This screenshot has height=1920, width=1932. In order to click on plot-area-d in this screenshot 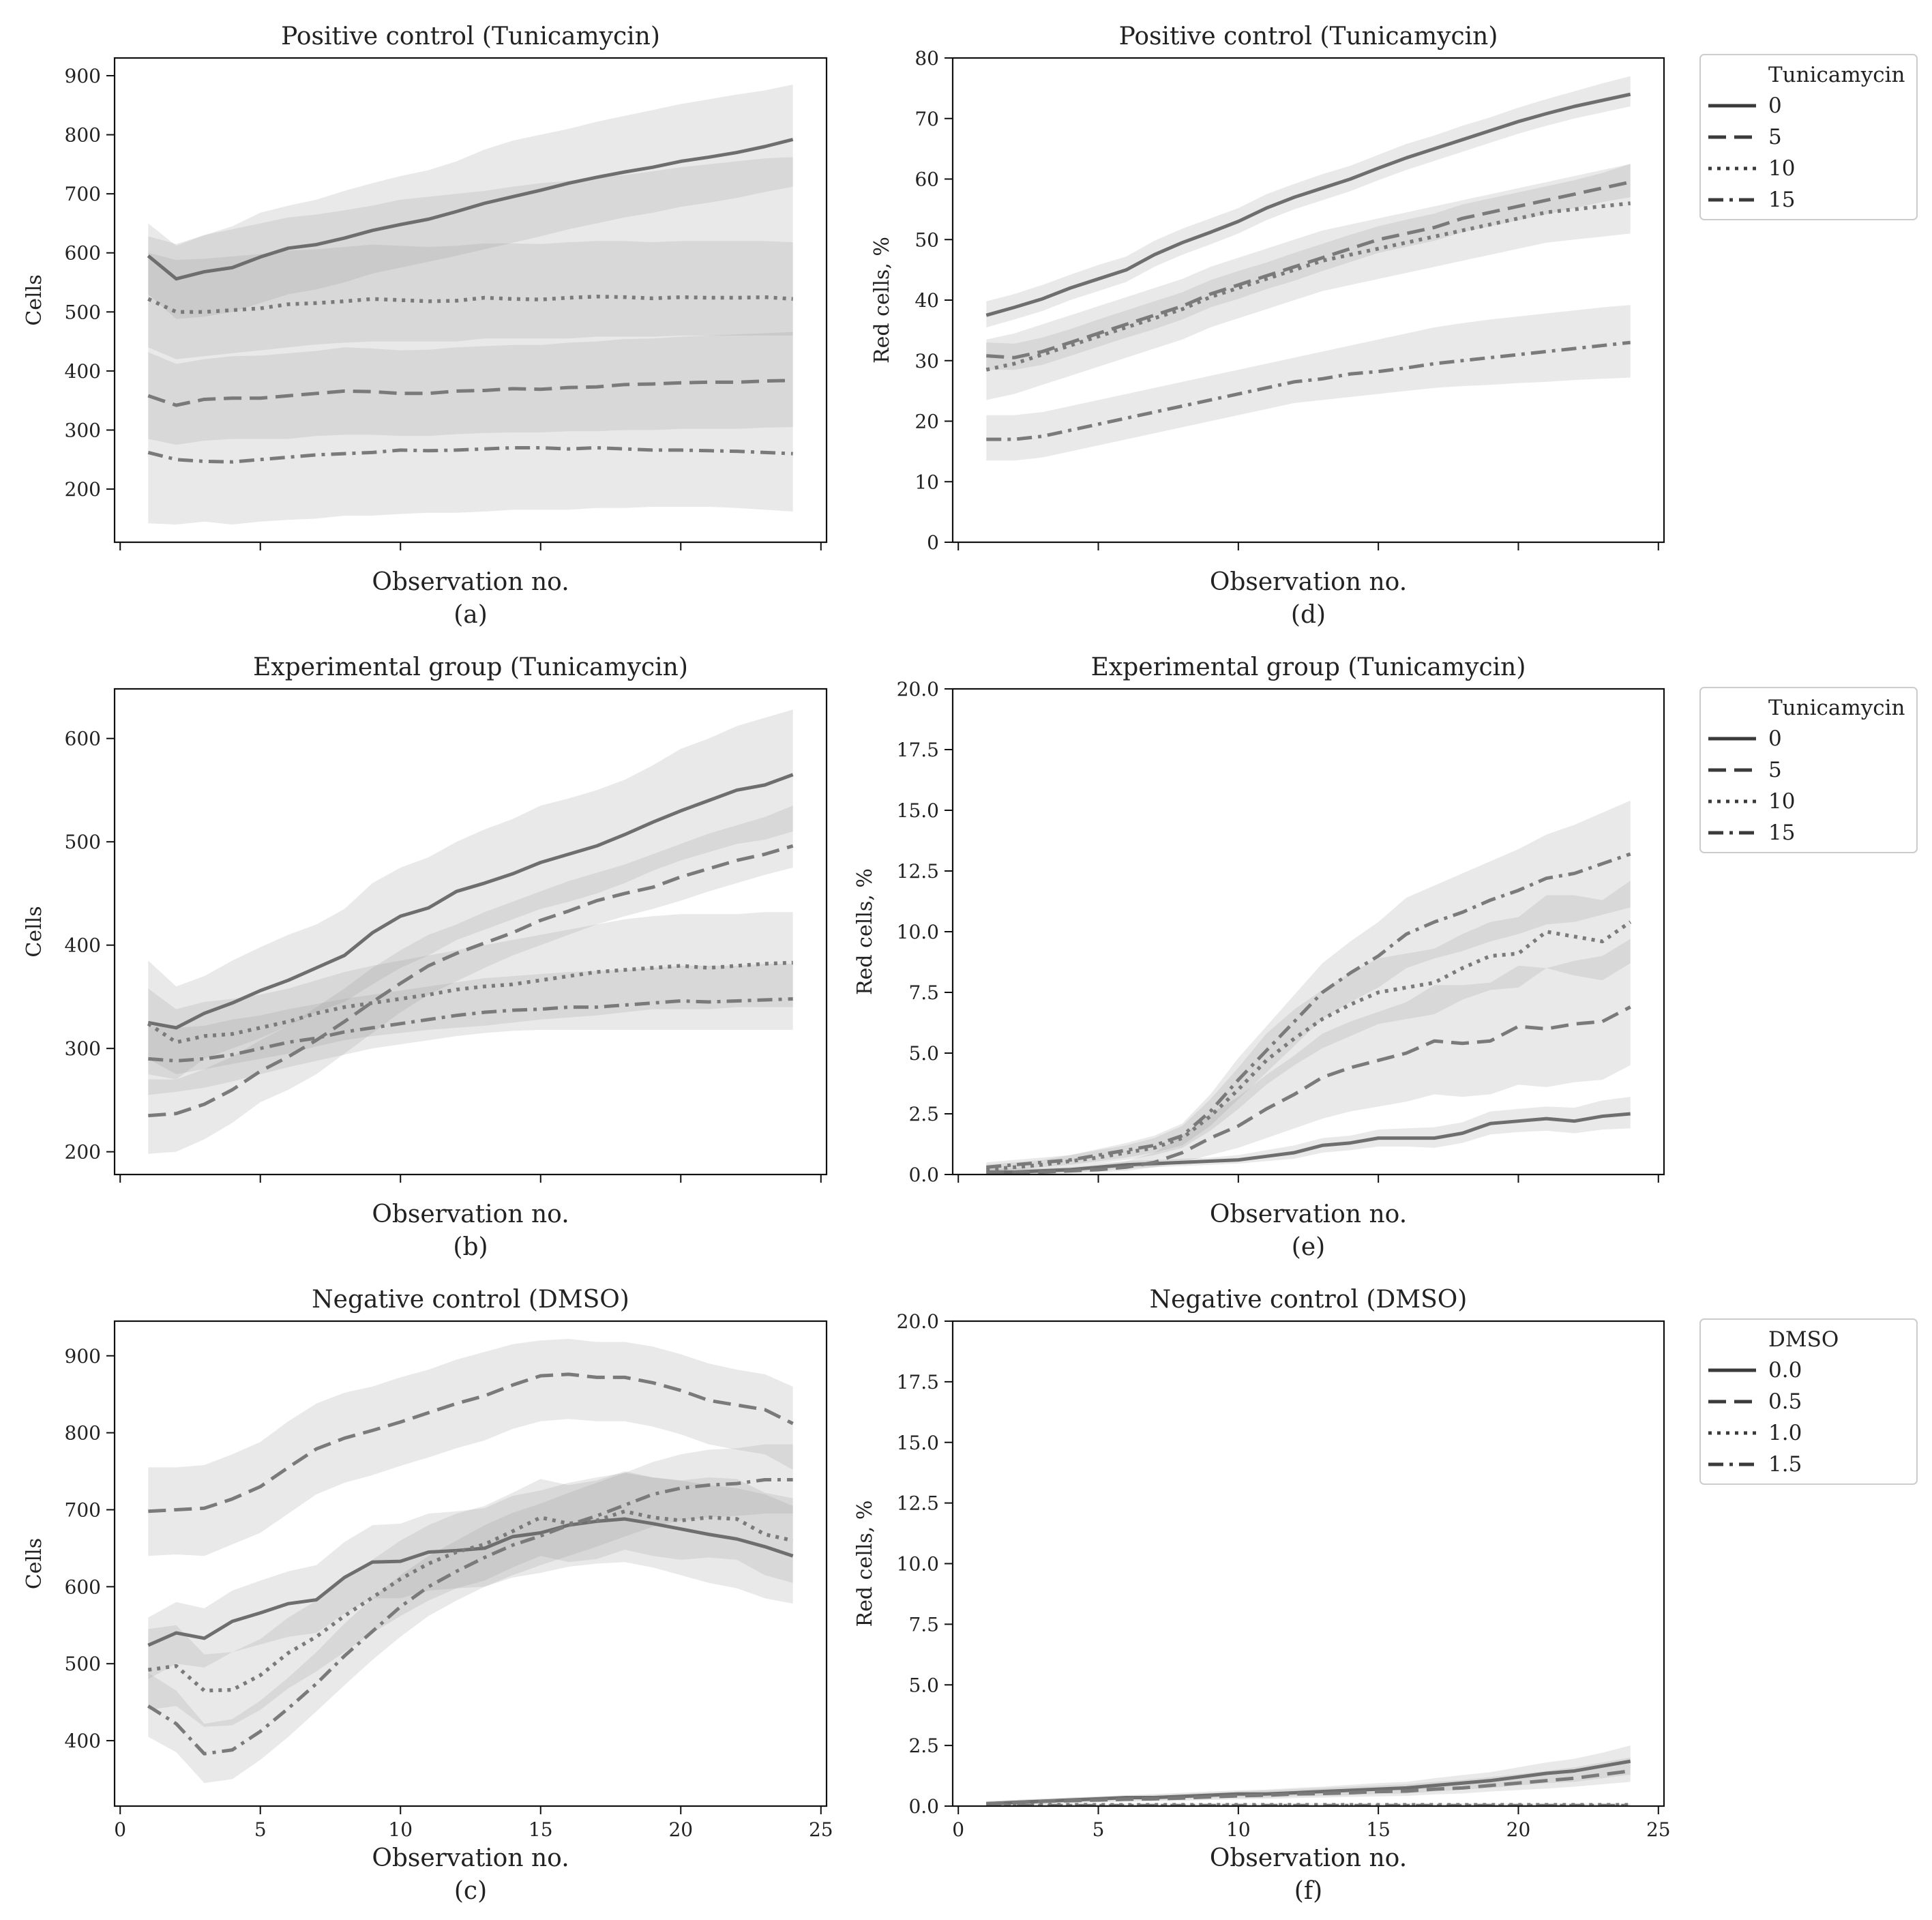, I will do `click(1308, 268)`.